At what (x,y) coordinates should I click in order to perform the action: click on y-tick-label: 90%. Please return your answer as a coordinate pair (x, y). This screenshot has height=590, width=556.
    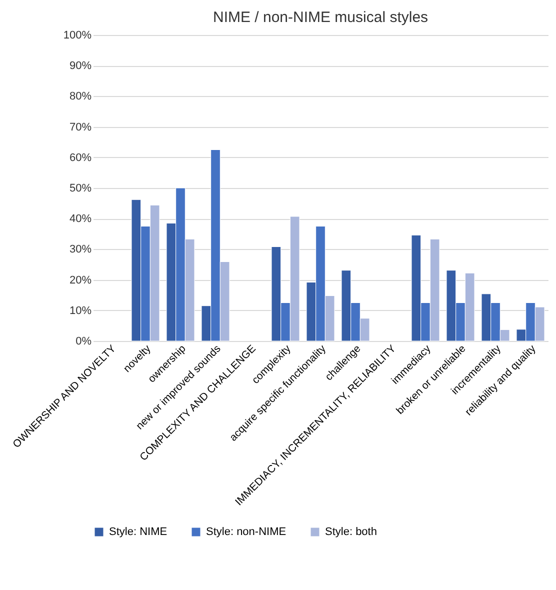
    Looking at the image, I should click on (80, 66).